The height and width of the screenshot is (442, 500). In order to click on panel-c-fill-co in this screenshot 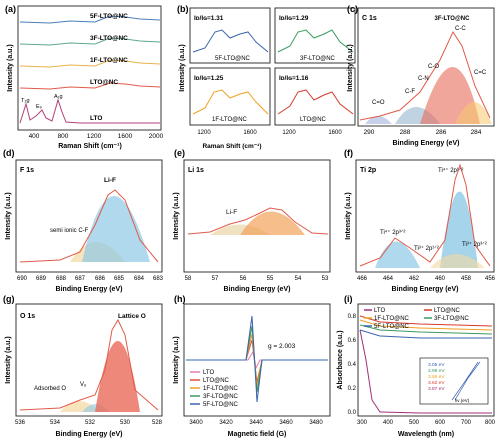, I will do `click(378, 120)`.